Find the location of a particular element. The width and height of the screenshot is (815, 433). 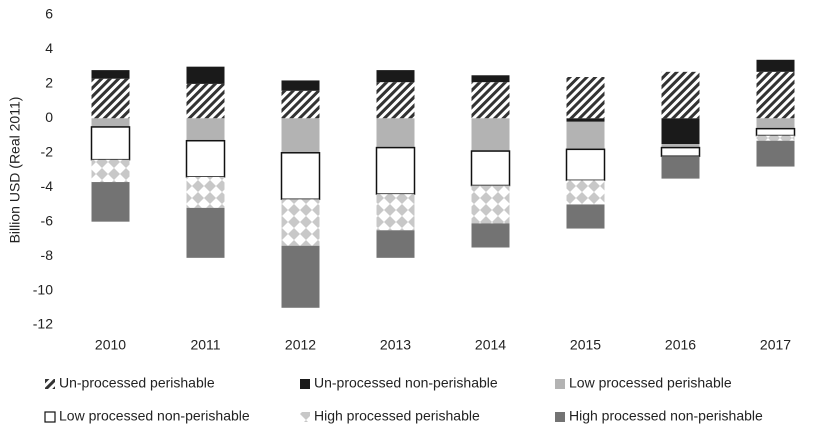

y-tick-label: -4 is located at coordinates (47, 186).